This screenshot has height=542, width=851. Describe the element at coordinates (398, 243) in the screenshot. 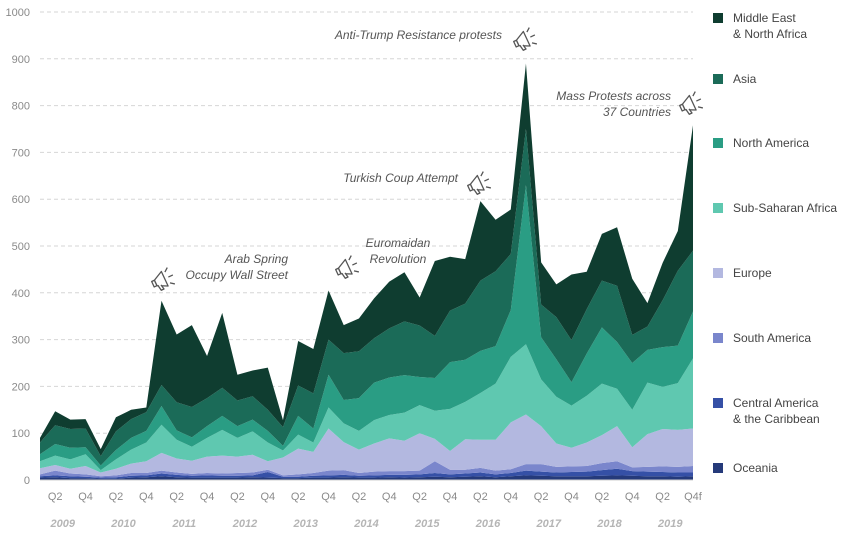

I see `annotation-text: Euromaidan` at that location.